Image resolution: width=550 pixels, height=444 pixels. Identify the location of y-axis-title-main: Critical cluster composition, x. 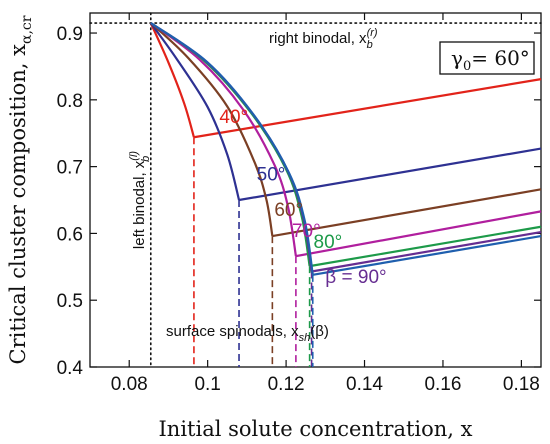
(18, 204).